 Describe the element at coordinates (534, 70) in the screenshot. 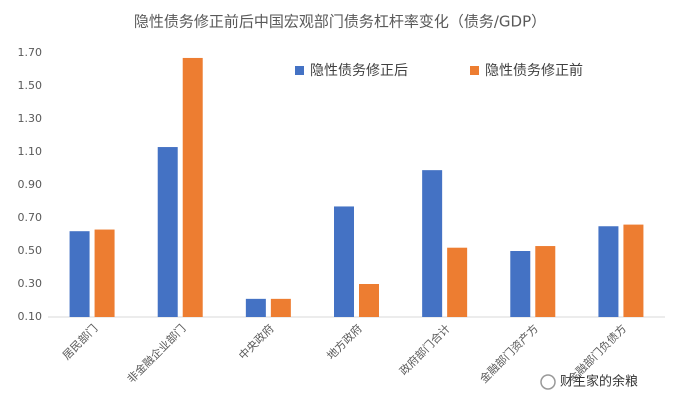

I see `legend-label: 隐性债务修正前` at that location.